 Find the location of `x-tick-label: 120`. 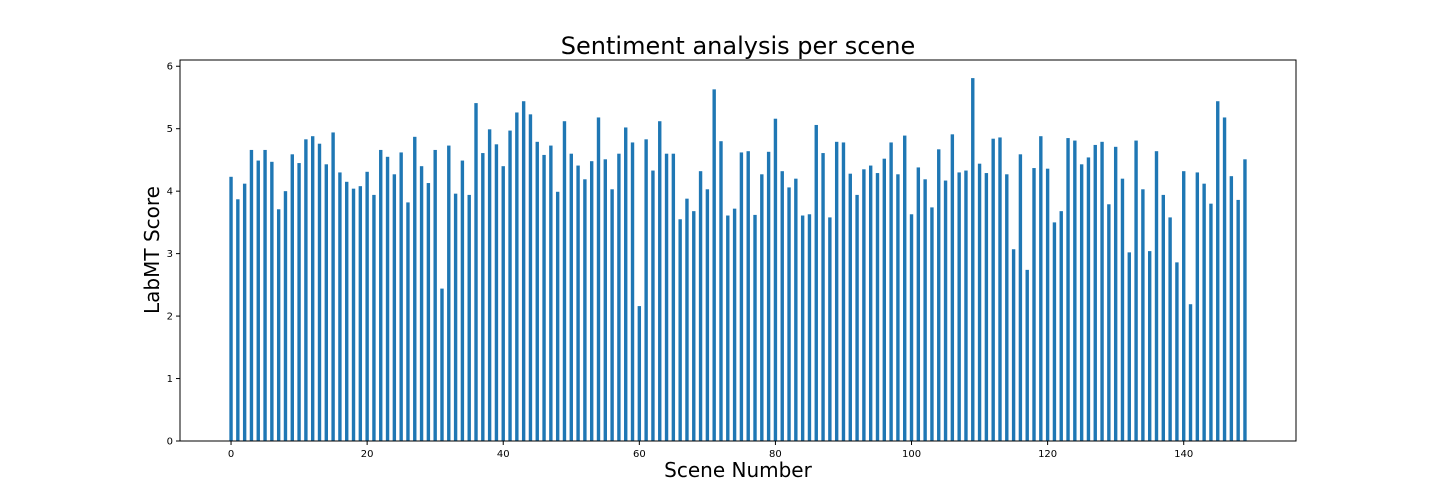

x-tick-label: 120 is located at coordinates (1047, 454).